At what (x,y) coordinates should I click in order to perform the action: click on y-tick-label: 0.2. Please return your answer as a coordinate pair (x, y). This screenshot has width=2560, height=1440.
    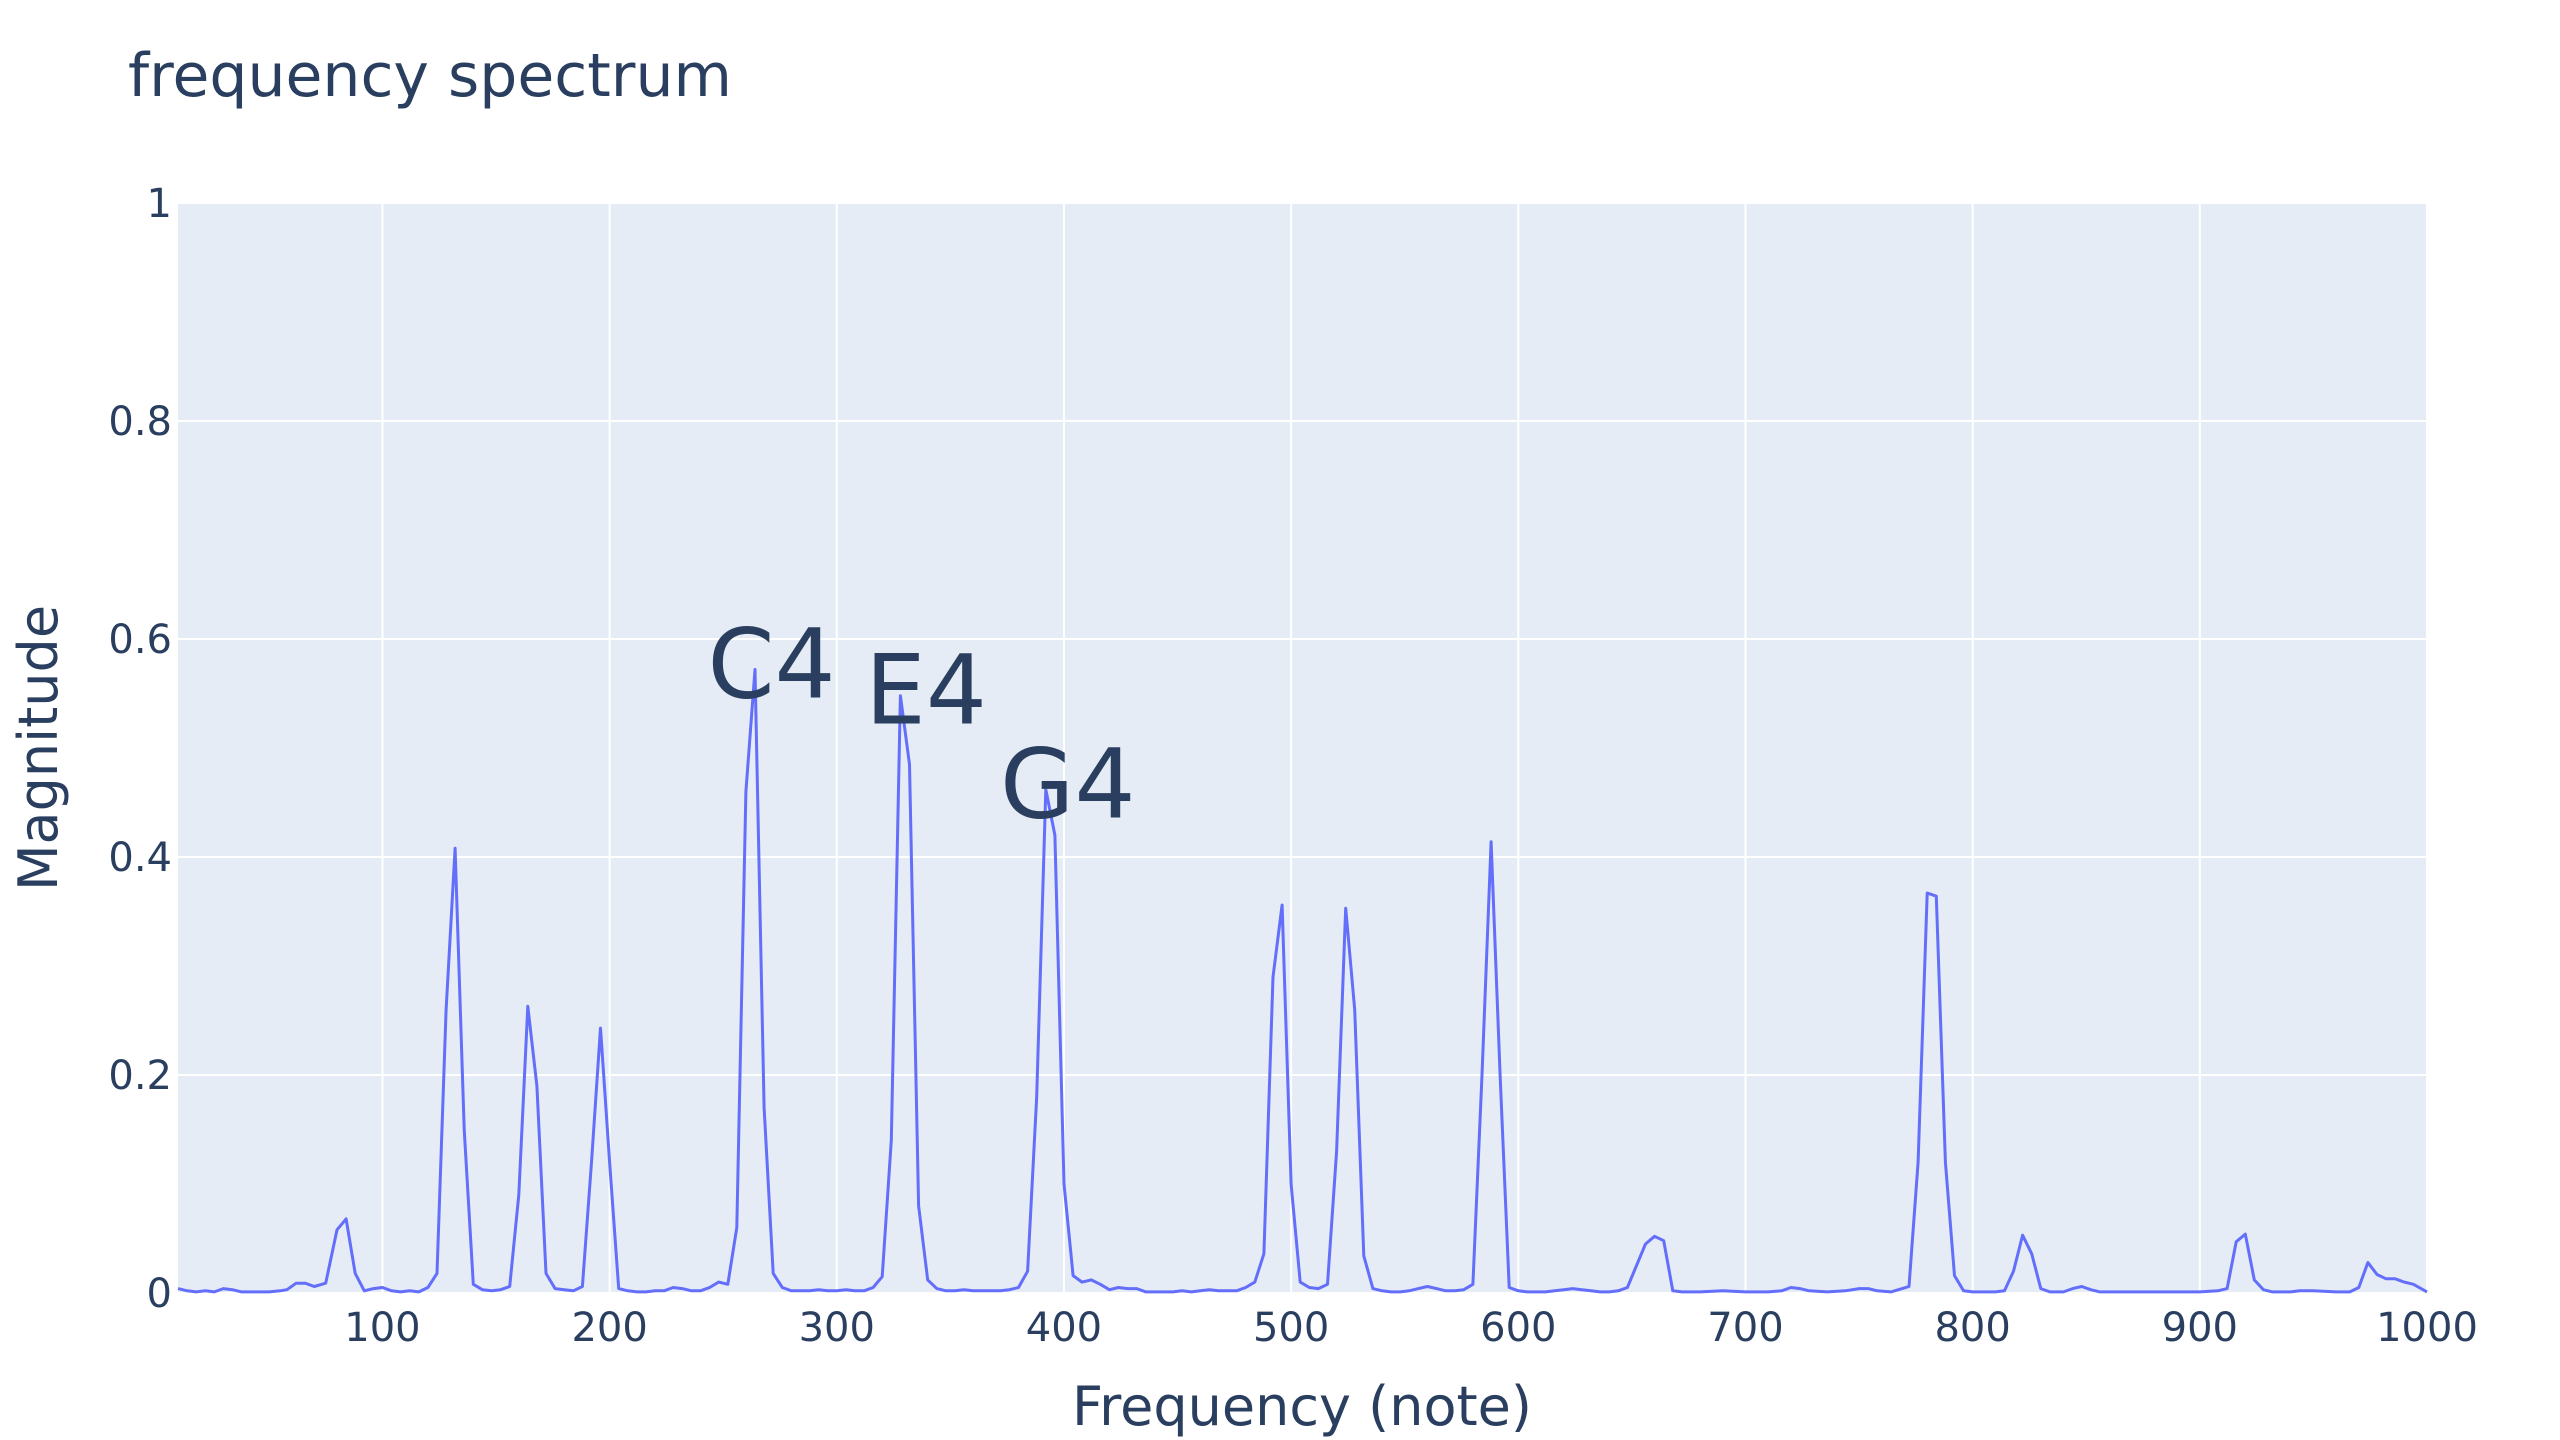
    Looking at the image, I should click on (140, 1076).